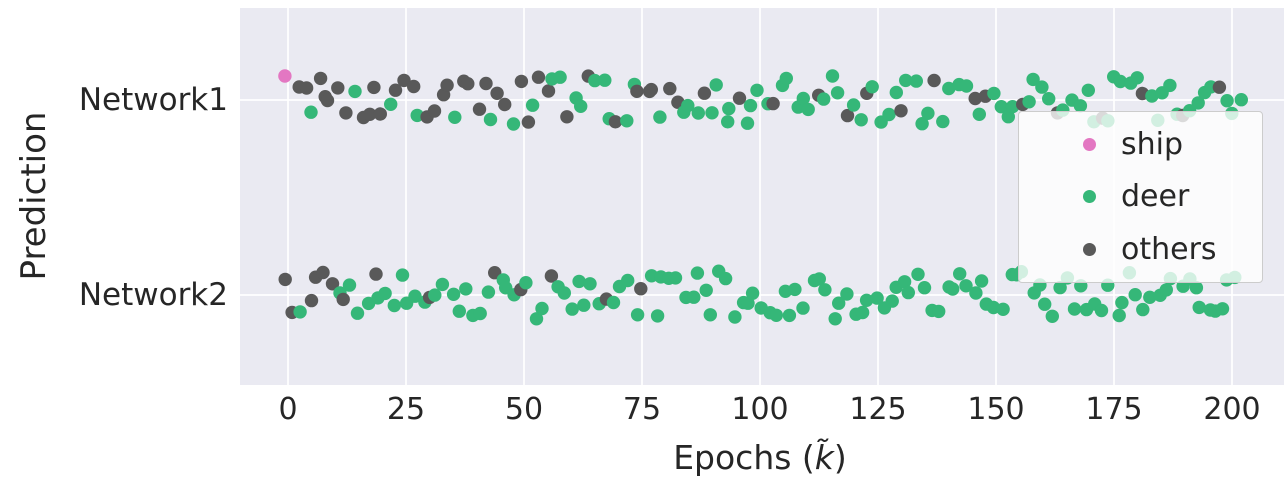  What do you see at coordinates (1140, 197) in the screenshot?
I see `legend-entry-deer: deer` at bounding box center [1140, 197].